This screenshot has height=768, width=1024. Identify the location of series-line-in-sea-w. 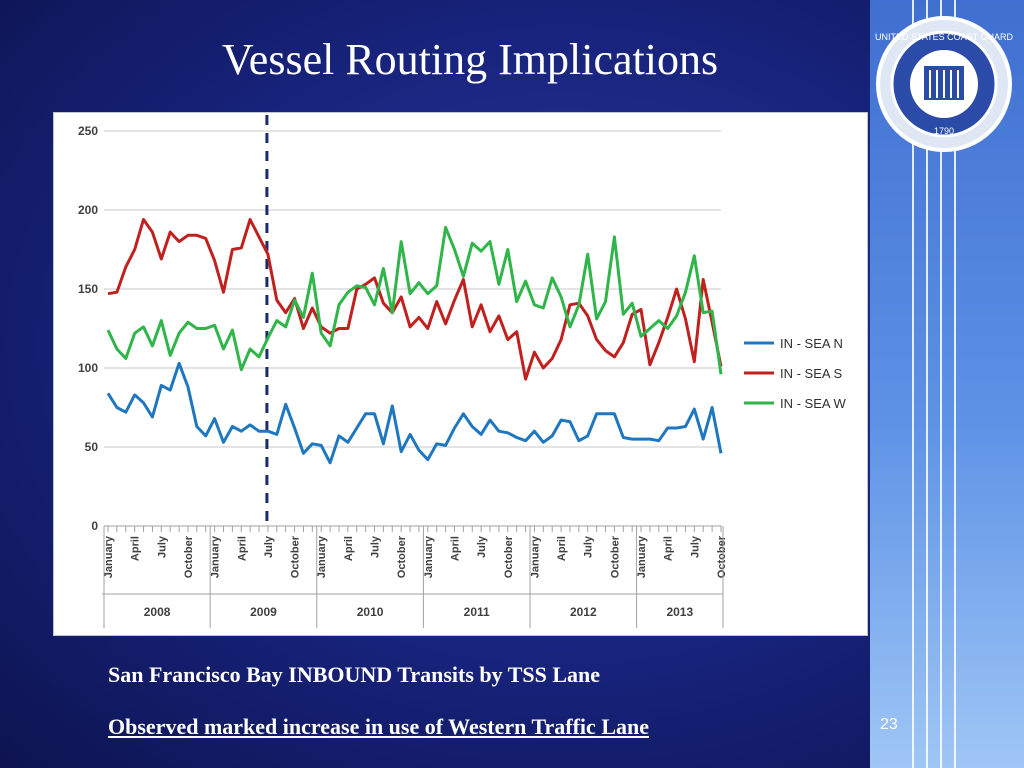
(414, 300).